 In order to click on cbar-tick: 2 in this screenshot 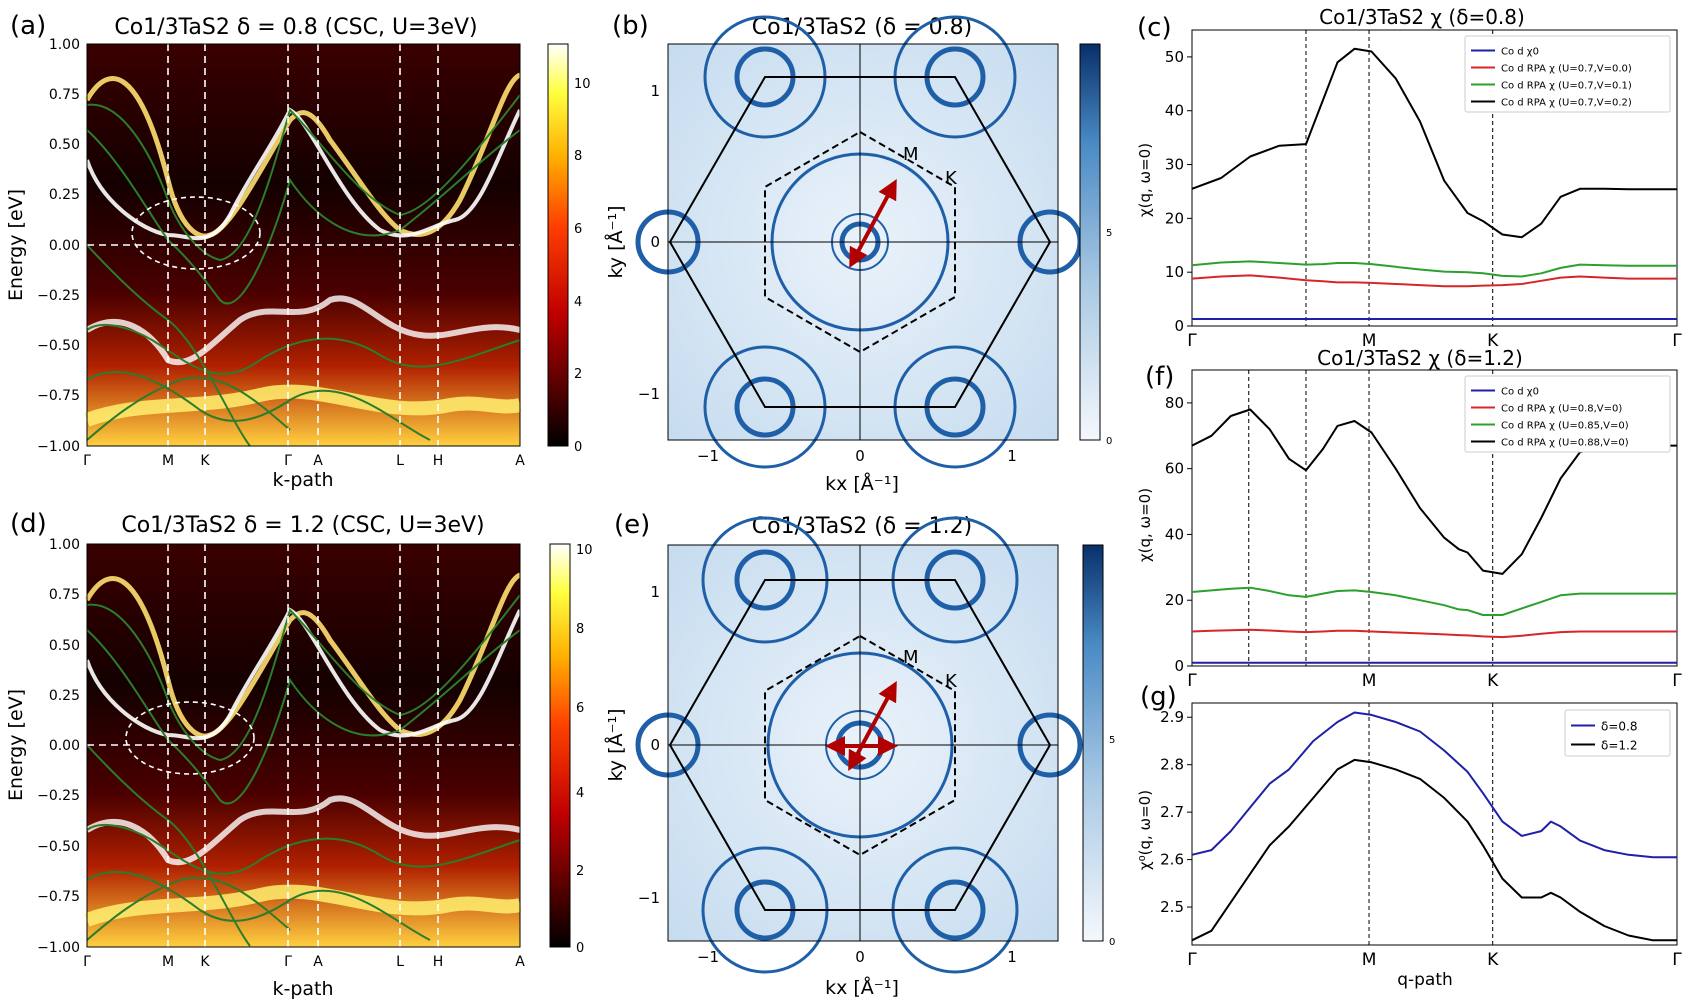, I will do `click(578, 374)`.